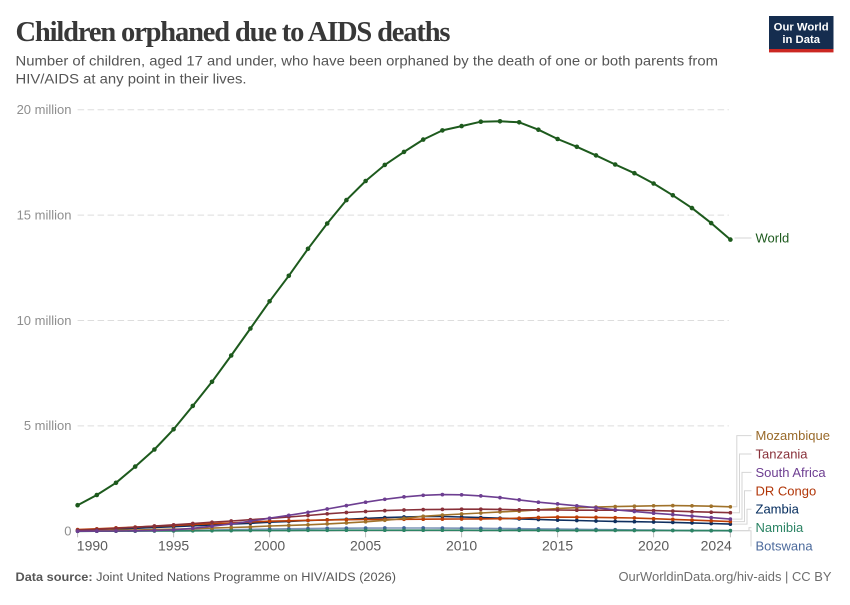 This screenshot has width=850, height=605. What do you see at coordinates (48, 425) in the screenshot?
I see `svg-text: 5 million` at bounding box center [48, 425].